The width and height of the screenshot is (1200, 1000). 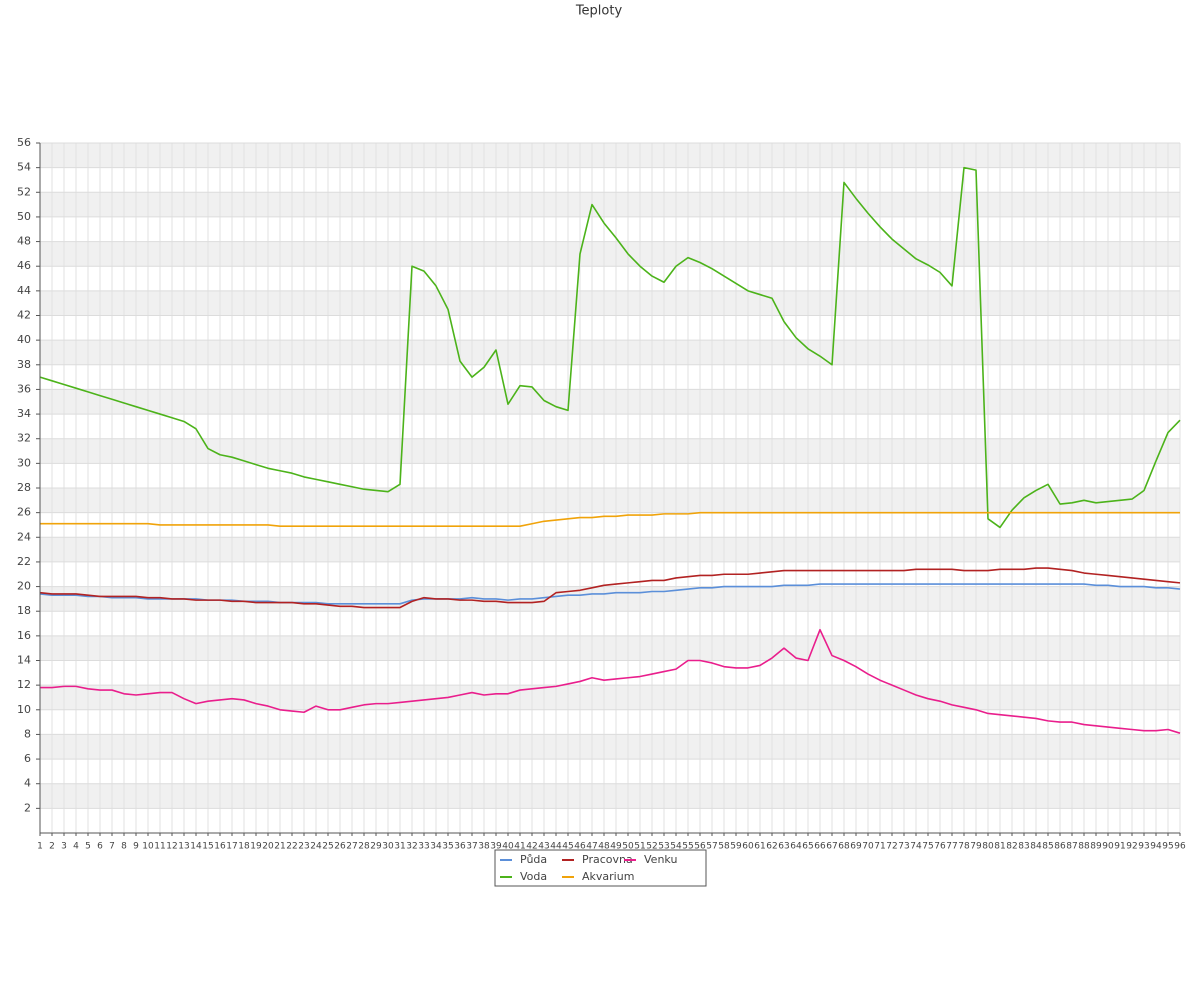 What do you see at coordinates (916, 847) in the screenshot?
I see `x-tick-label: 74` at bounding box center [916, 847].